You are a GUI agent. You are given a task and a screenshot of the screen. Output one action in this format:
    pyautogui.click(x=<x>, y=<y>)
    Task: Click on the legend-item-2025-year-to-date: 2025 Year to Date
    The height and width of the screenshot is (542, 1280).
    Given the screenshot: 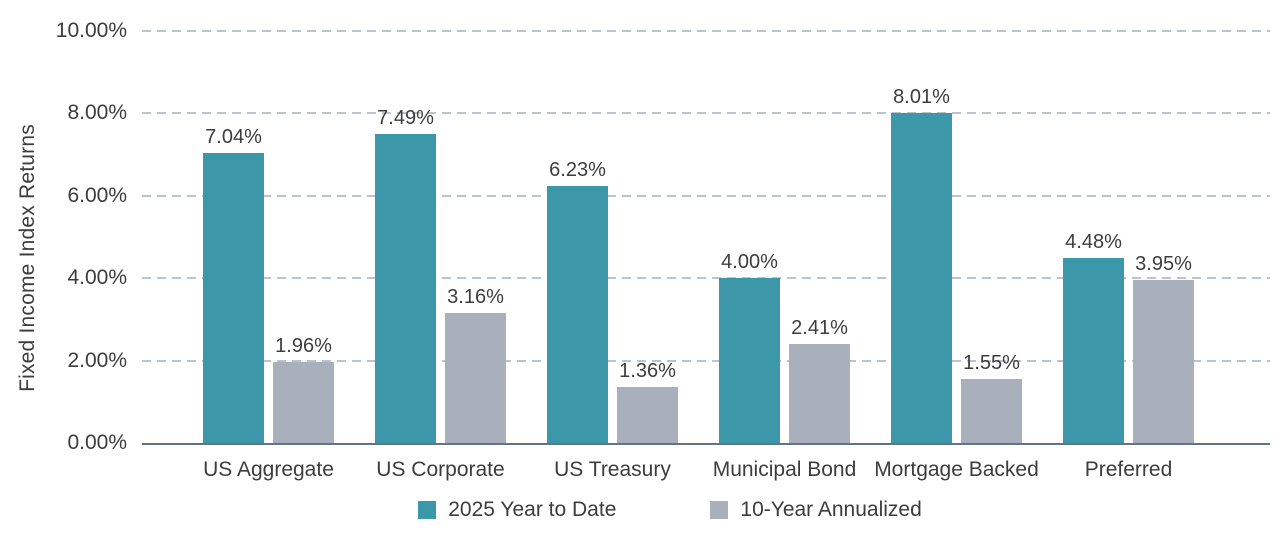 What is the action you would take?
    pyautogui.click(x=517, y=510)
    